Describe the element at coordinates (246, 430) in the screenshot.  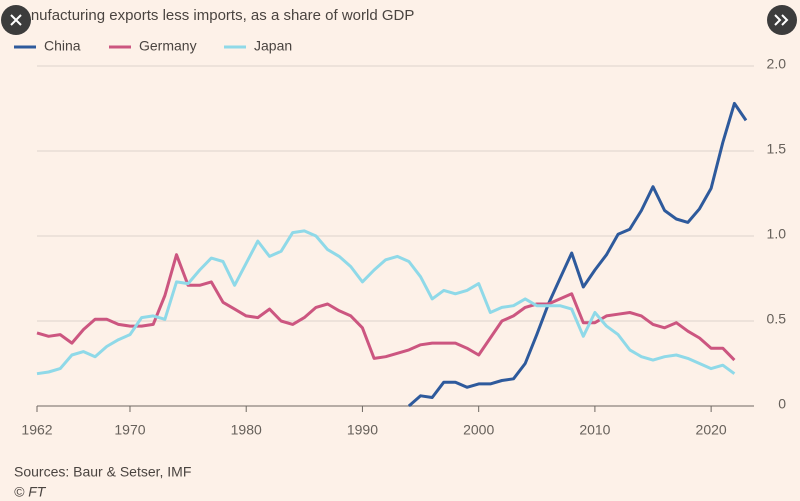
I see `x-tick-label: 1980` at that location.